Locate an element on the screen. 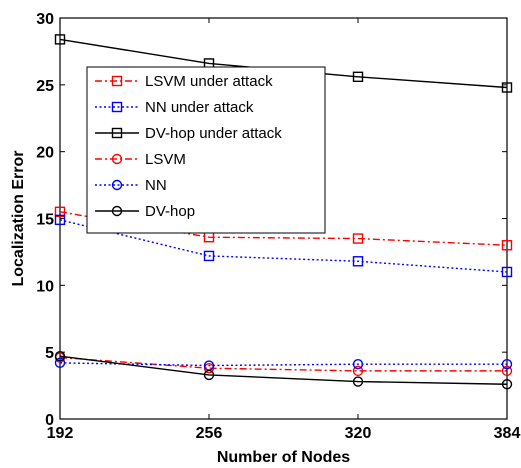 This screenshot has width=521, height=468. legend-entry-lsvm-under-attack: LSVM under attack is located at coordinates (184, 81).